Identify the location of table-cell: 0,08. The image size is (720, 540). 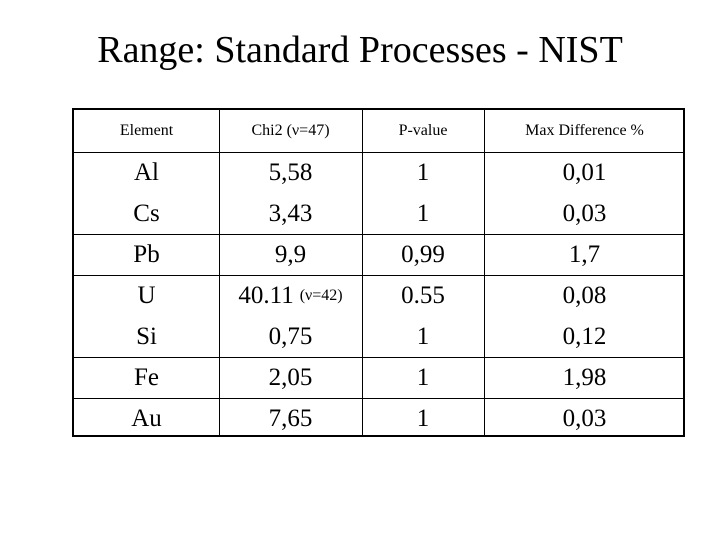
(584, 295).